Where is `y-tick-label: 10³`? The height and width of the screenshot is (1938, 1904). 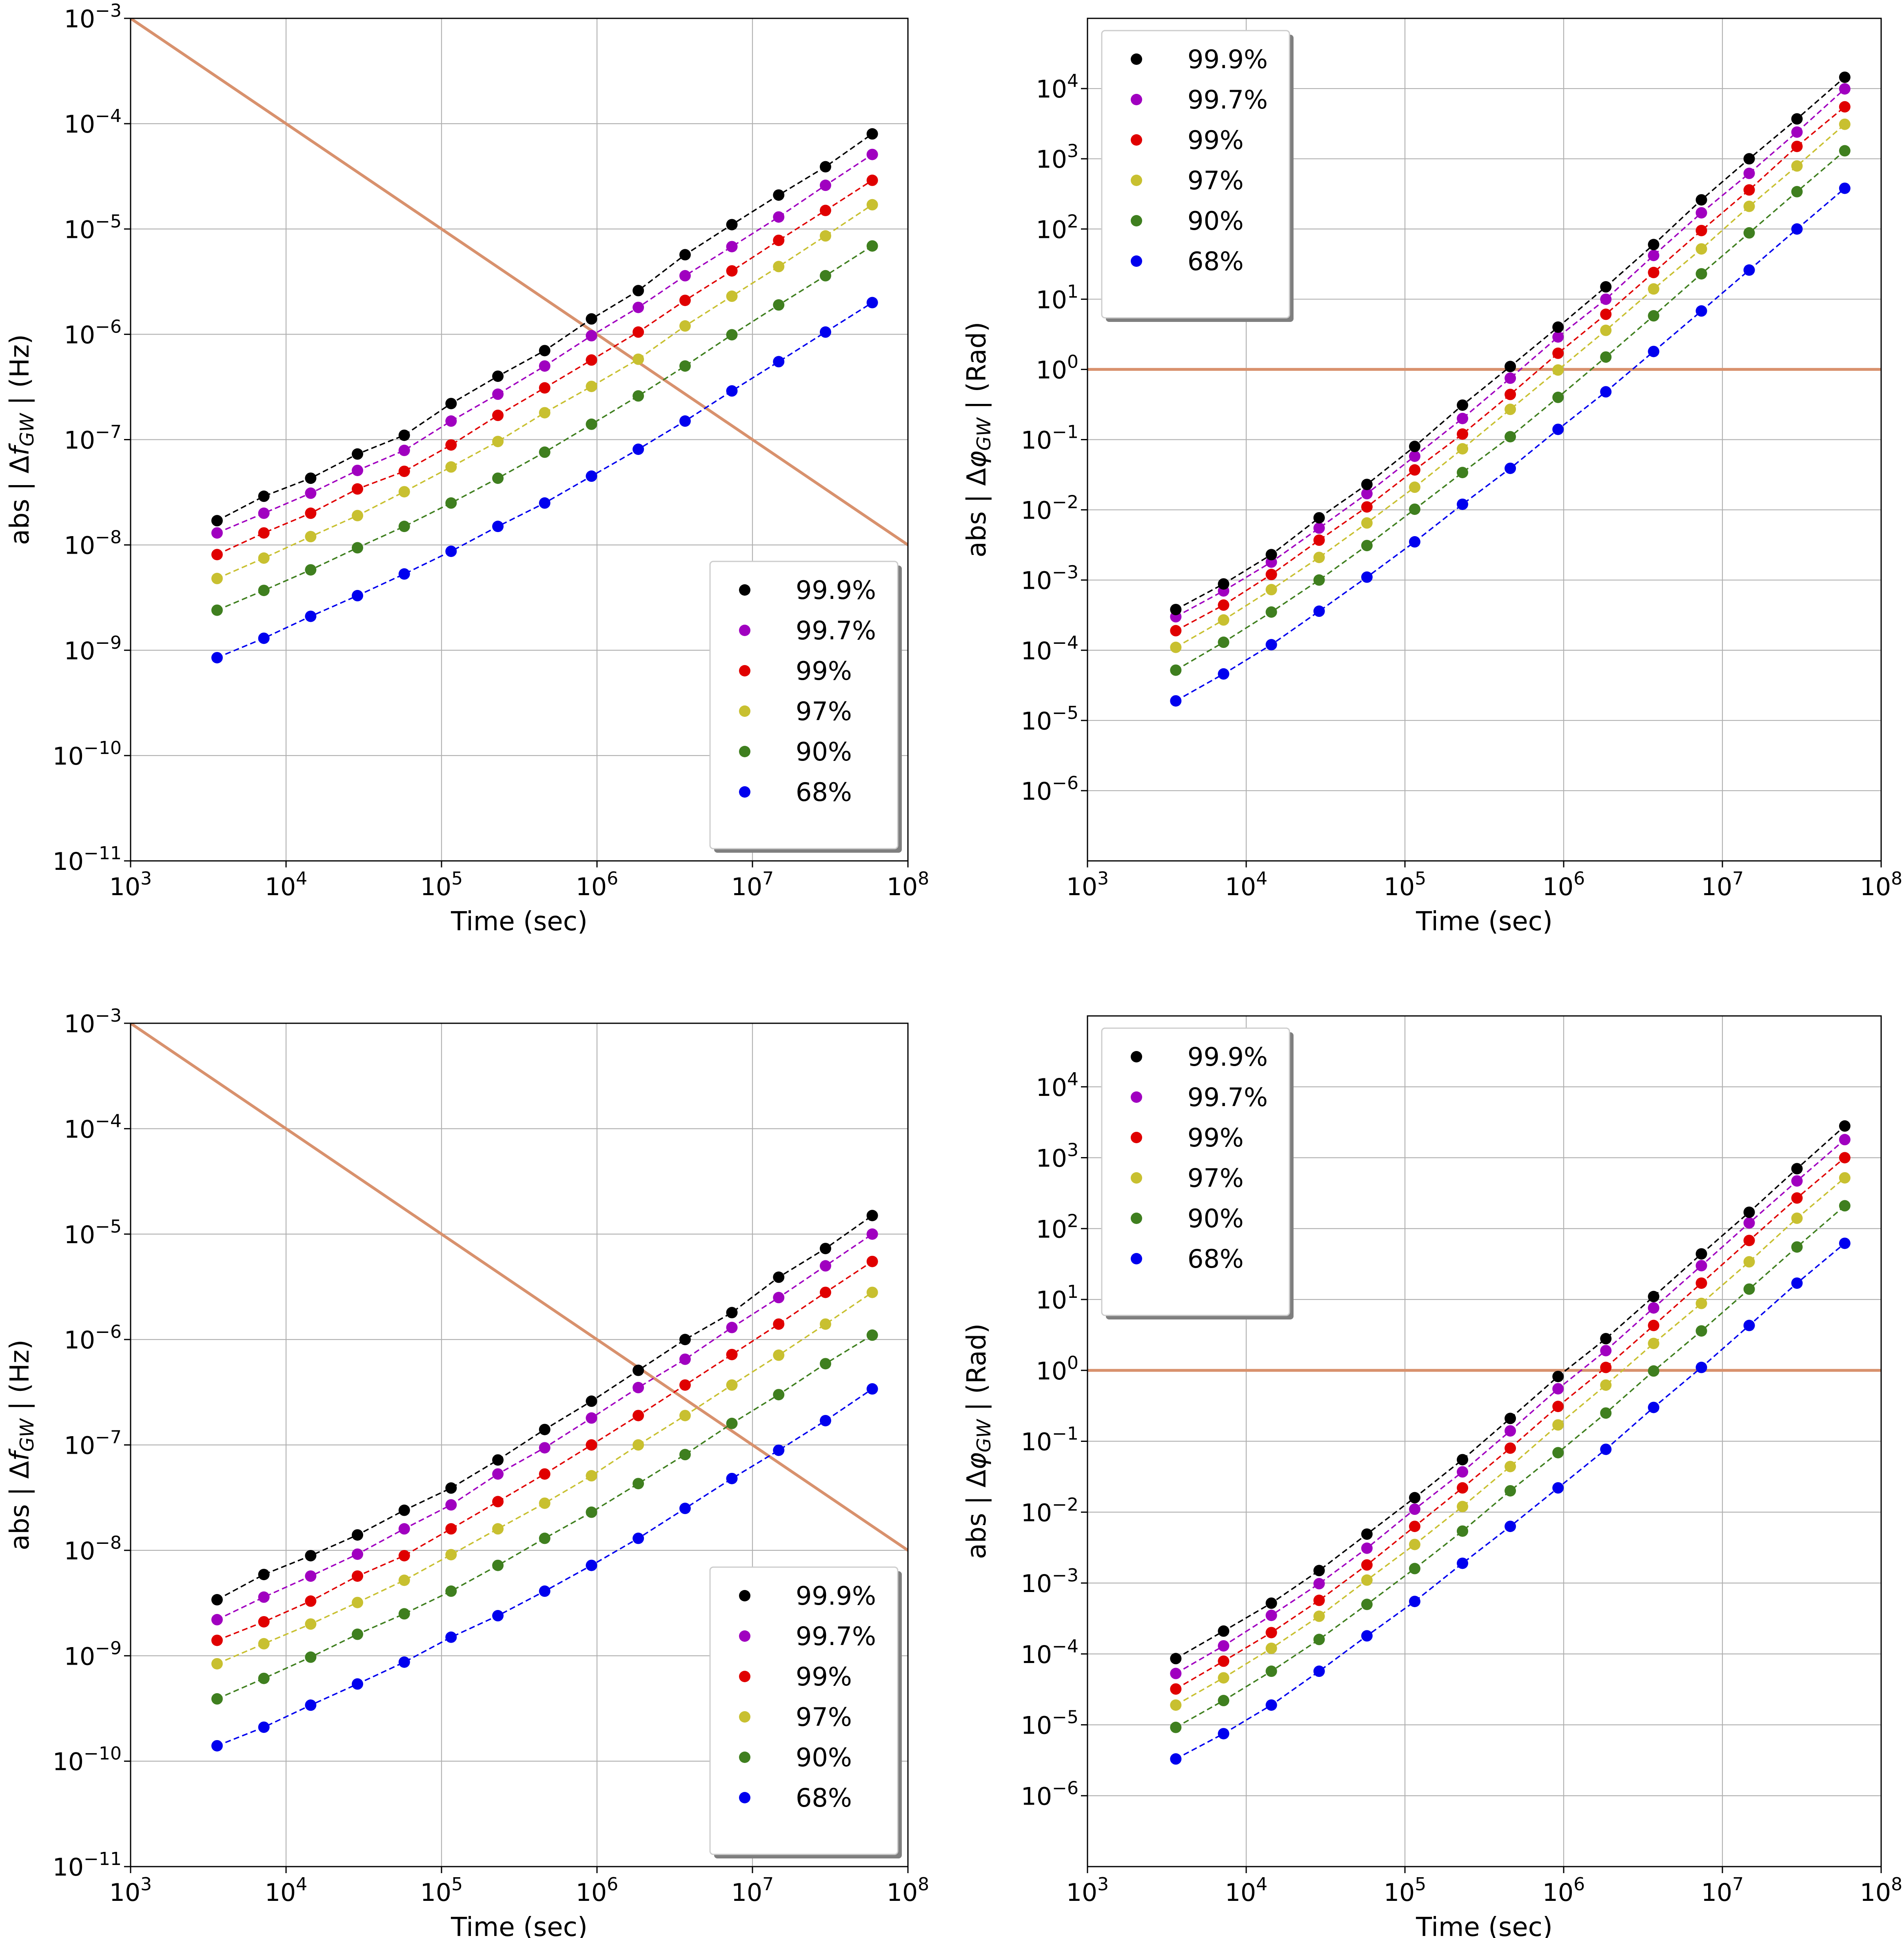
y-tick-label: 10³ is located at coordinates (1057, 157).